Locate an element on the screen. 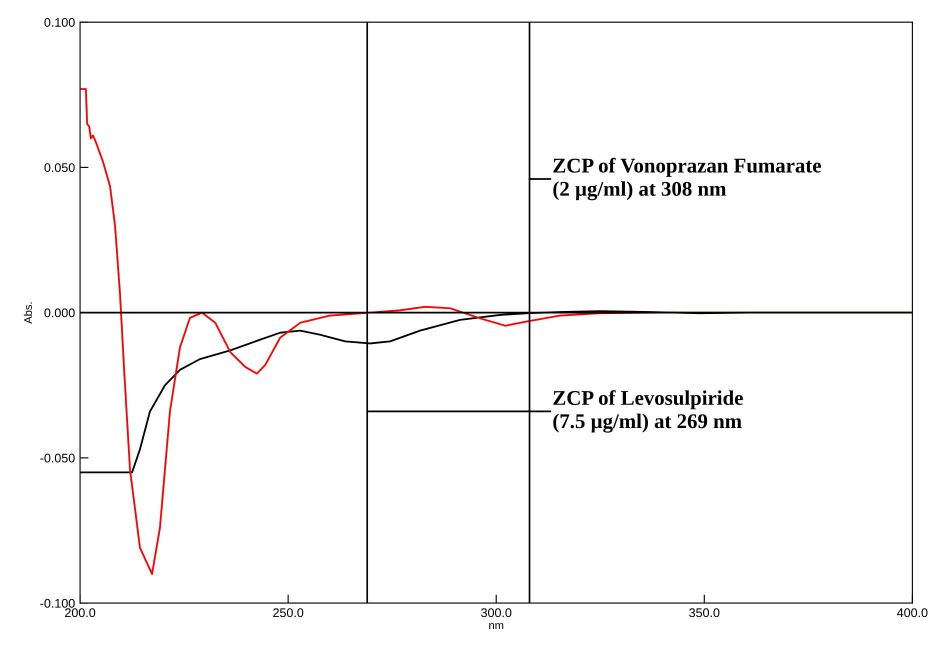  y-tick-label: -0.100 is located at coordinates (57, 603).